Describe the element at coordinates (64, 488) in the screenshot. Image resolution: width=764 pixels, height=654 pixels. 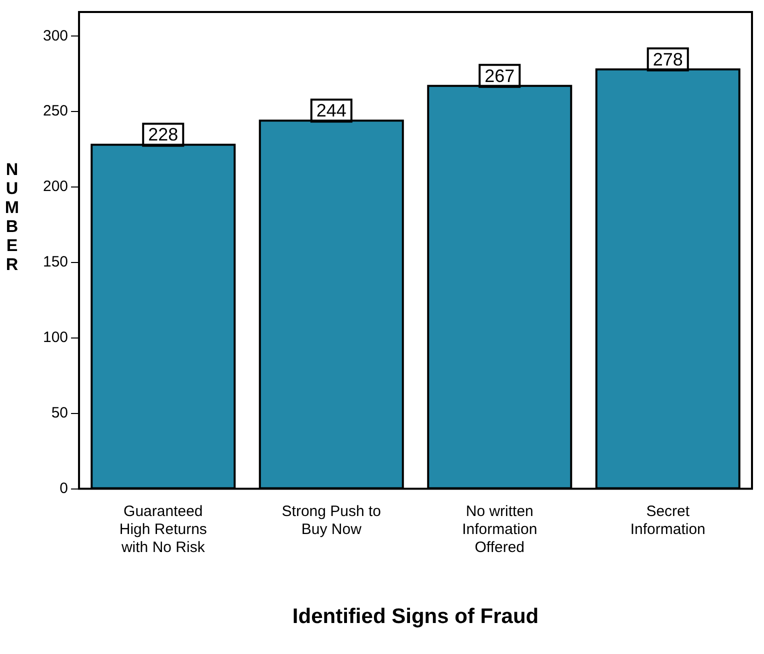
I see `y-tick-label: 0` at that location.